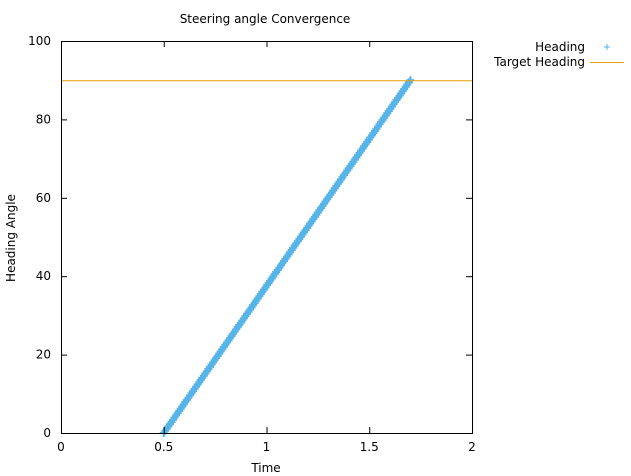 The height and width of the screenshot is (476, 631). What do you see at coordinates (43, 355) in the screenshot?
I see `y-tick-label: 20` at bounding box center [43, 355].